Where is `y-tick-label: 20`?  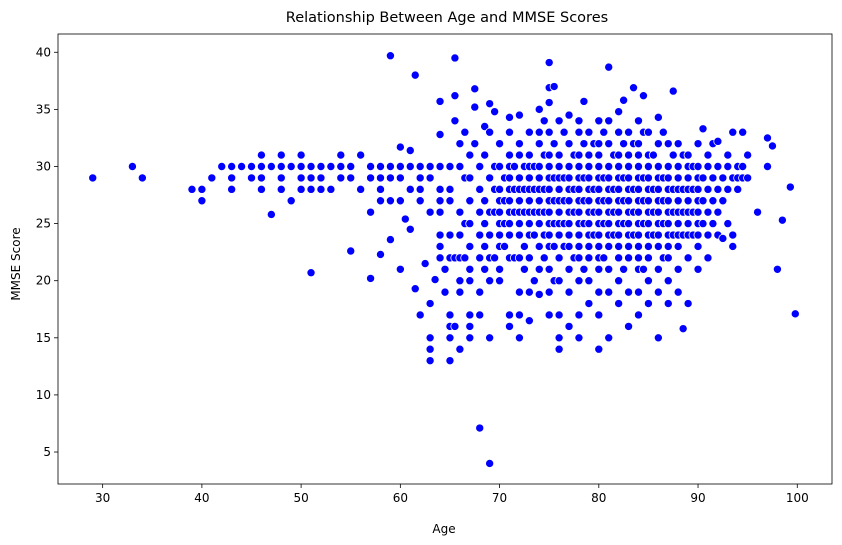 y-tick-label: 20 is located at coordinates (43, 281).